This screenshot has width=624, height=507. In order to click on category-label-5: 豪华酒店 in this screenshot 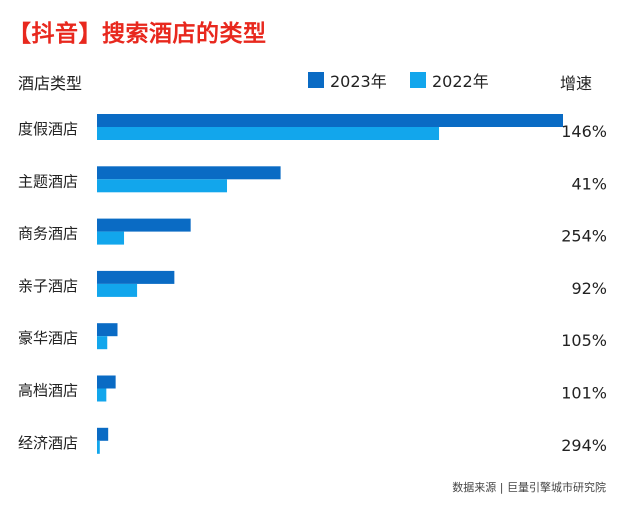, I will do `click(48, 338)`.